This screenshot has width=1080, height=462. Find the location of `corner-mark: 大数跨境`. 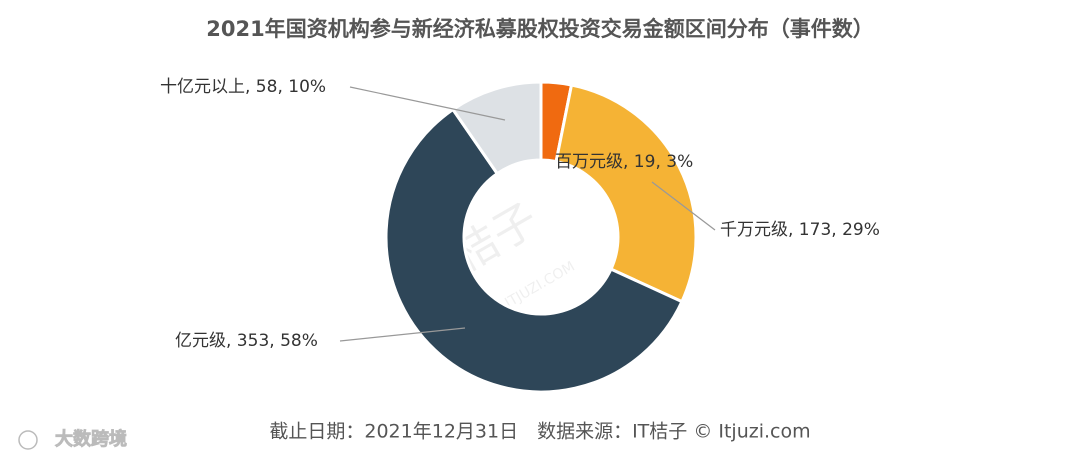

corner-mark: 大数跨境 is located at coordinates (91, 439).